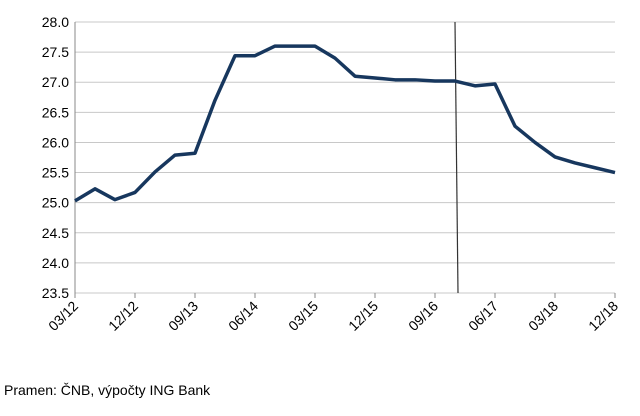  What do you see at coordinates (543, 316) in the screenshot?
I see `x-tick-label: 03/18` at bounding box center [543, 316].